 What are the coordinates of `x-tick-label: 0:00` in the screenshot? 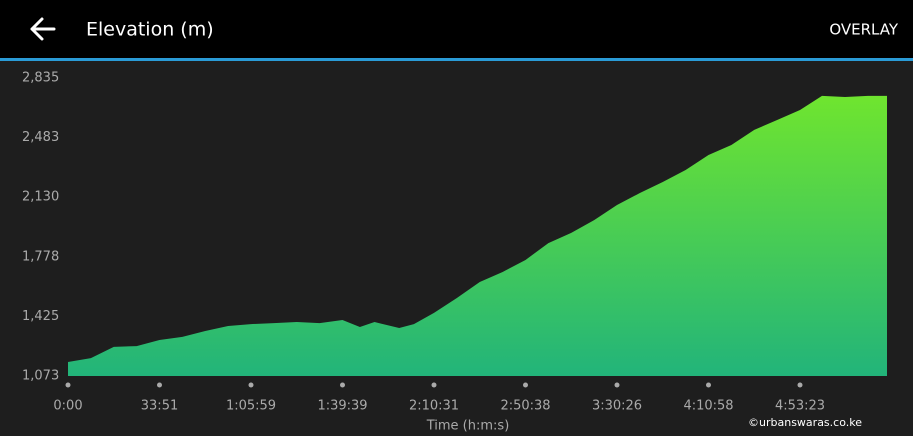 It's located at (67, 406).